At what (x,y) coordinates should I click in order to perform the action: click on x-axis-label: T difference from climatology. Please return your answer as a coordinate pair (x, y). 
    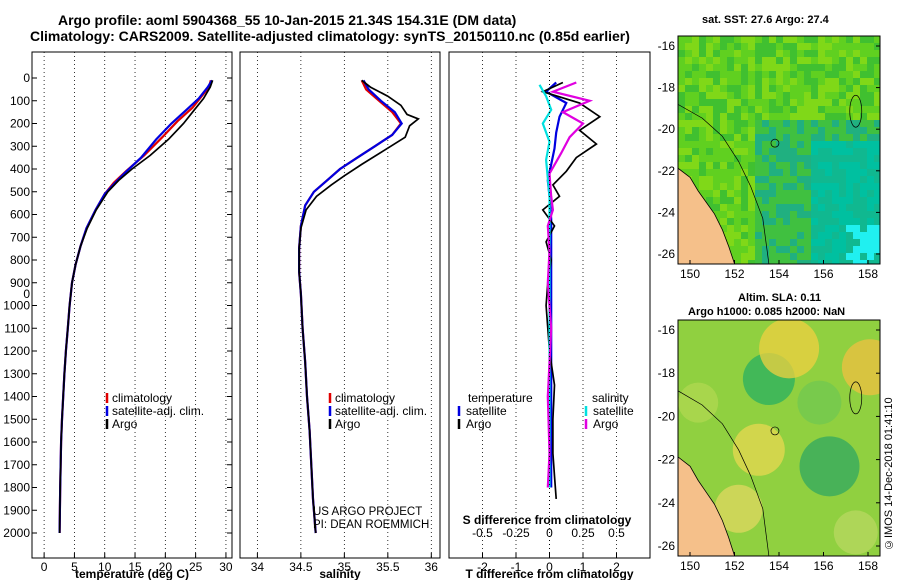
    Looking at the image, I should click on (549, 573).